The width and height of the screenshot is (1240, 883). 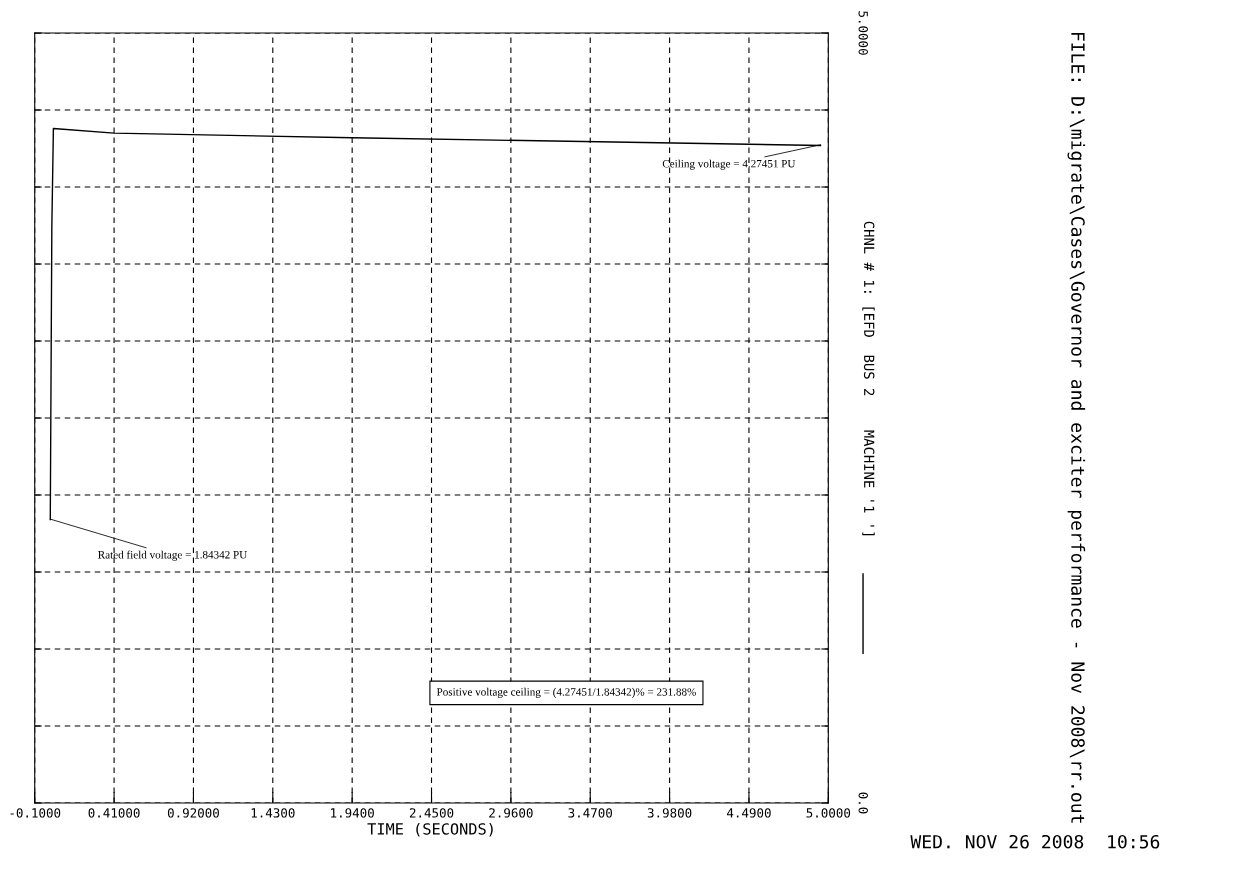 I want to click on x-tick-label: 2.9600, so click(x=511, y=813).